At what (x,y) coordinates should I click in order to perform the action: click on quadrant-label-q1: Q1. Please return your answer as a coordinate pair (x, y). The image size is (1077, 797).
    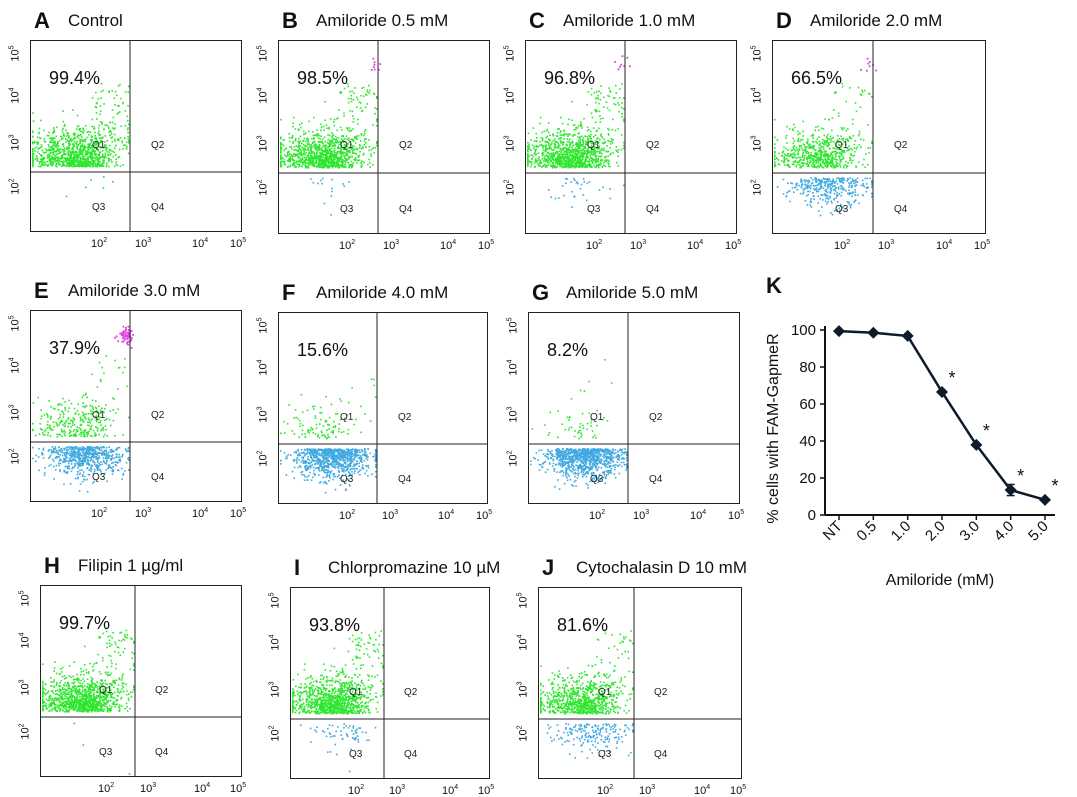
    Looking at the image, I should click on (346, 417).